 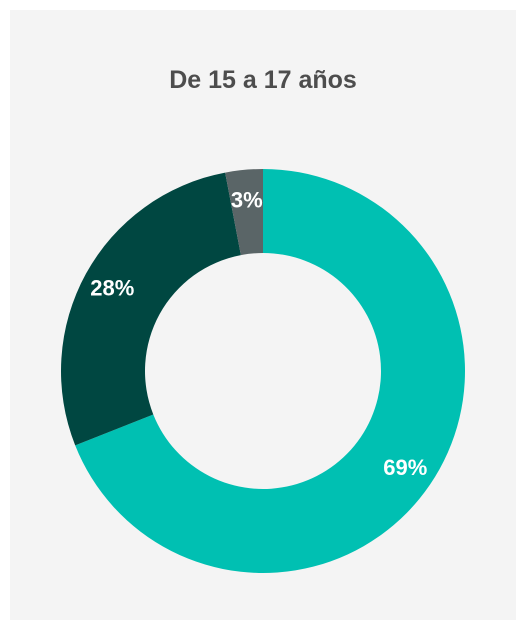 What do you see at coordinates (247, 199) in the screenshot?
I see `slice-label-3: 3%` at bounding box center [247, 199].